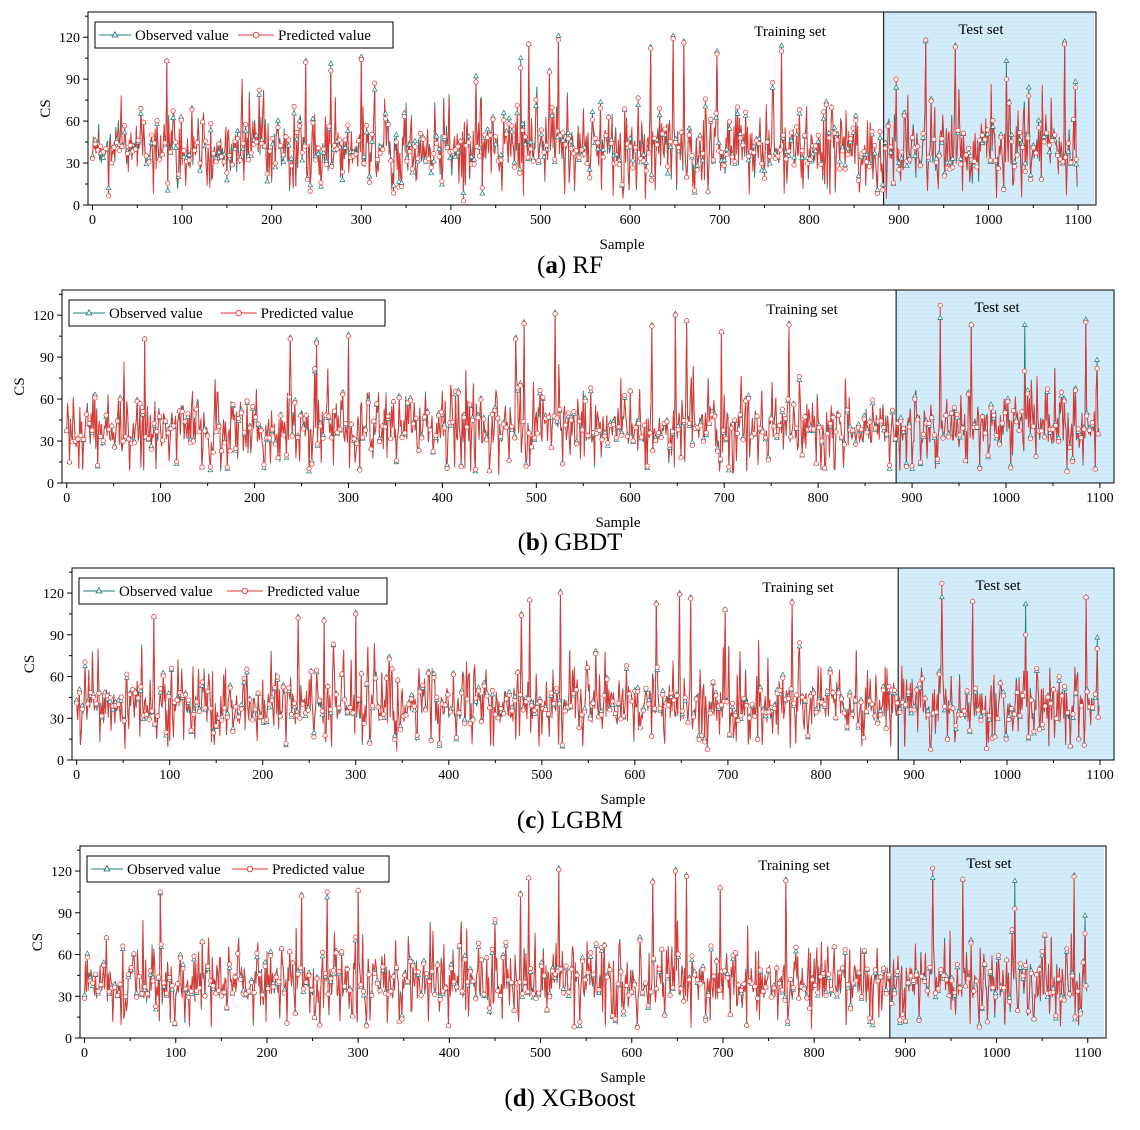  I want to click on x-tick-label: 600, so click(634, 775).